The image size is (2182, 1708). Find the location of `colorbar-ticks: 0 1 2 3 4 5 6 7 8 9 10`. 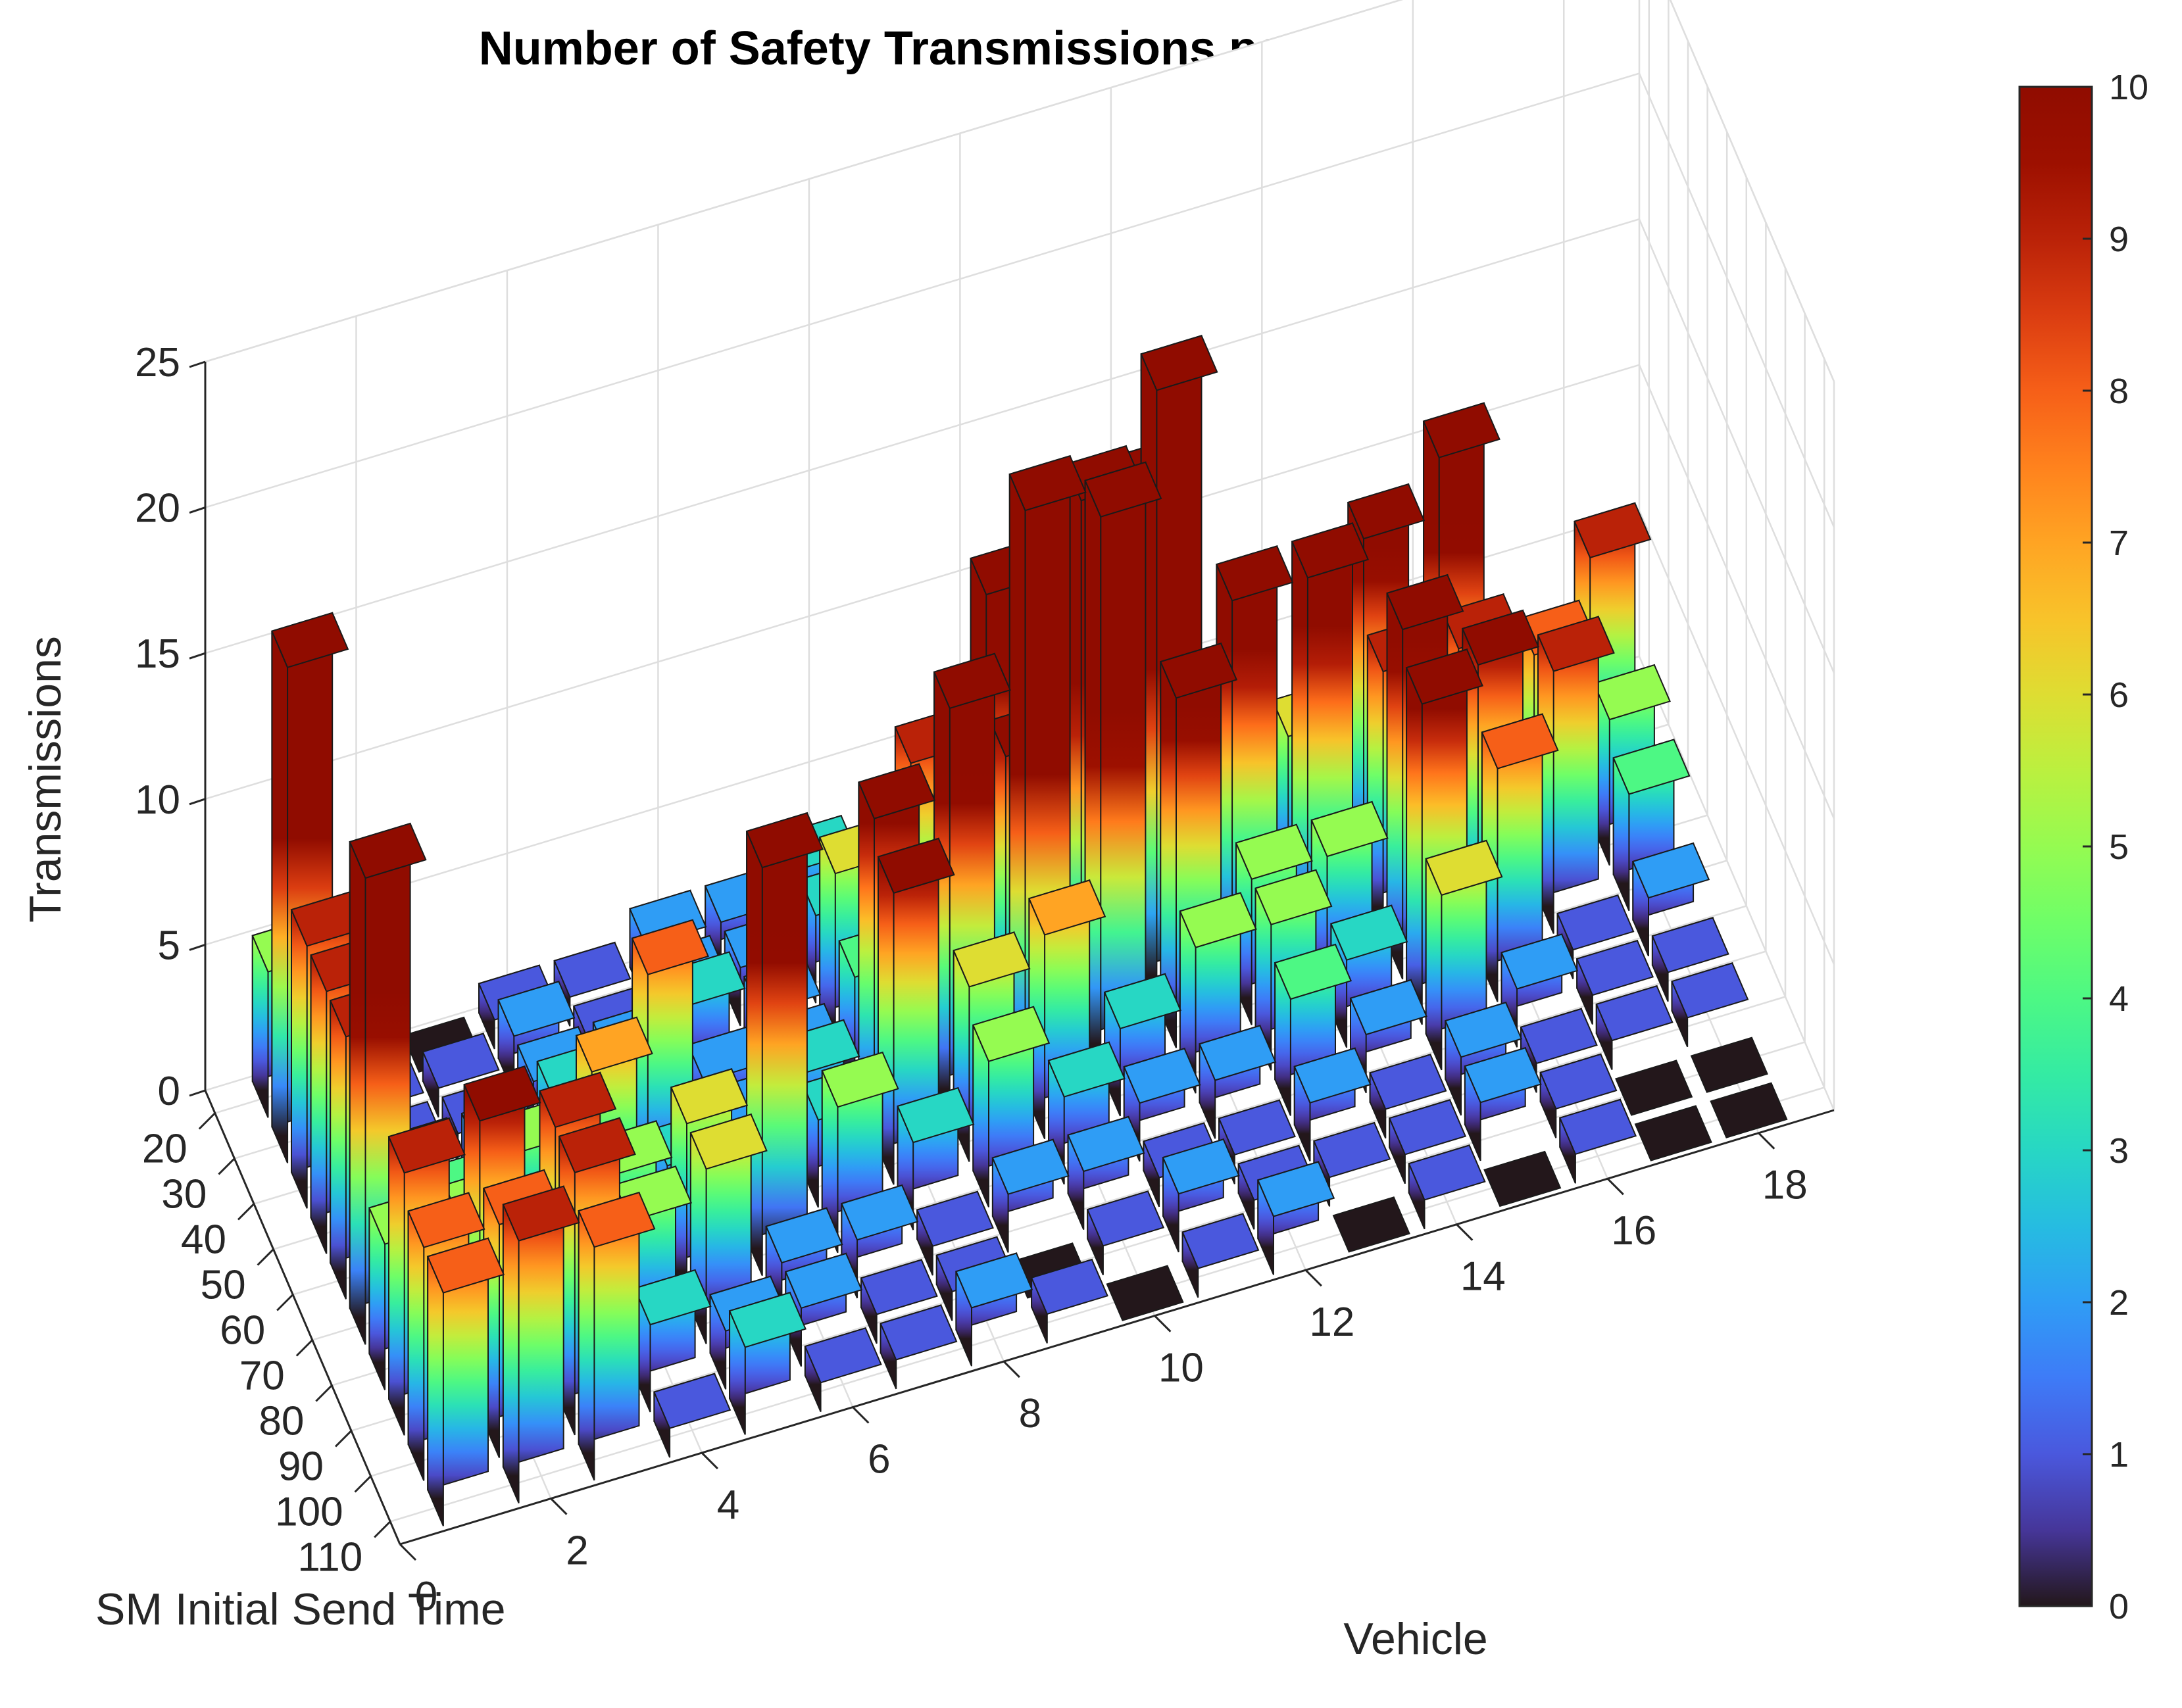

colorbar-ticks: 0 1 2 3 4 5 6 7 8 9 10 is located at coordinates (2115, 847).